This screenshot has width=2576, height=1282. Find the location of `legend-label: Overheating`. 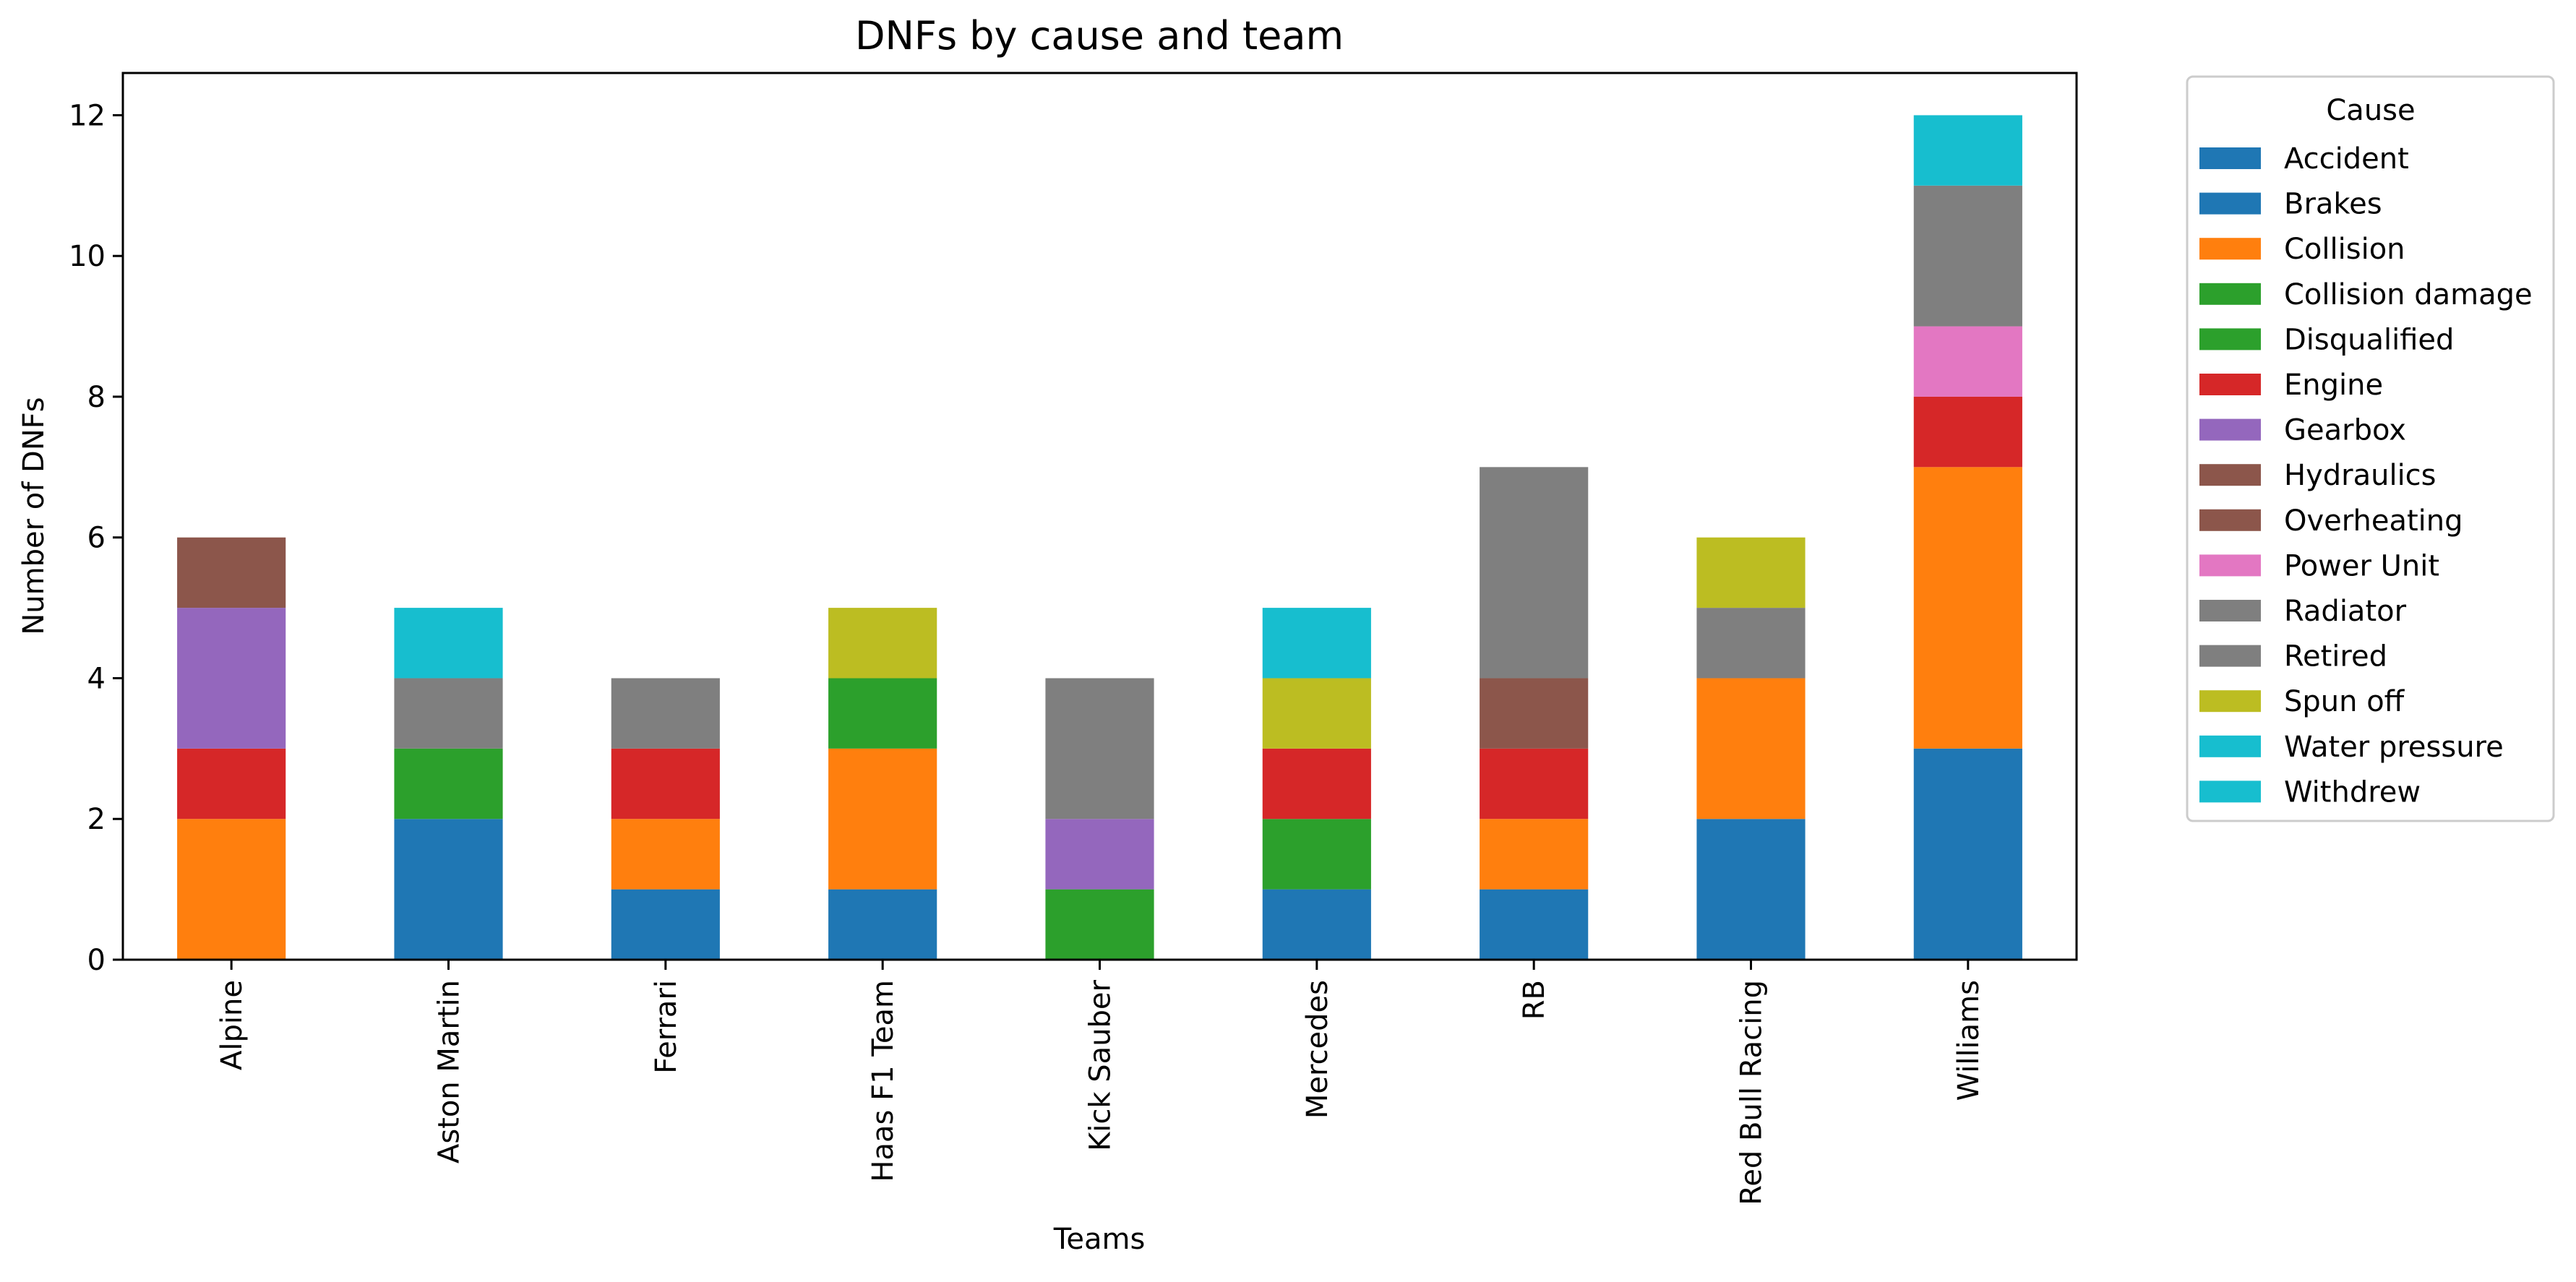

legend-label: Overheating is located at coordinates (2374, 521).